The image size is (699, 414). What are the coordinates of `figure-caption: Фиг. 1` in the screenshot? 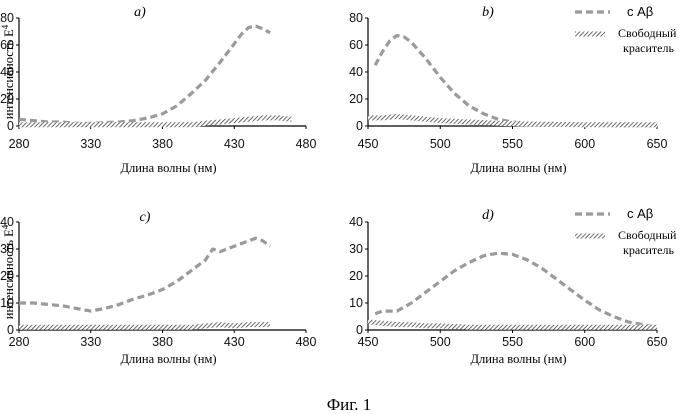 It's located at (349, 404).